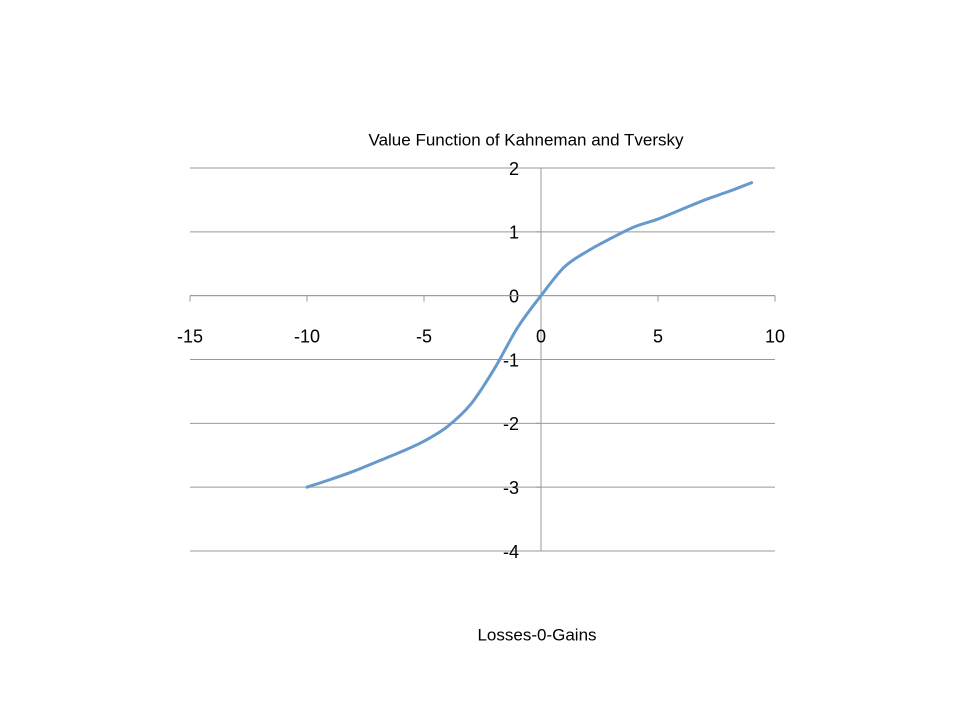 The image size is (960, 720). What do you see at coordinates (514, 169) in the screenshot?
I see `y-tick-label: 2` at bounding box center [514, 169].